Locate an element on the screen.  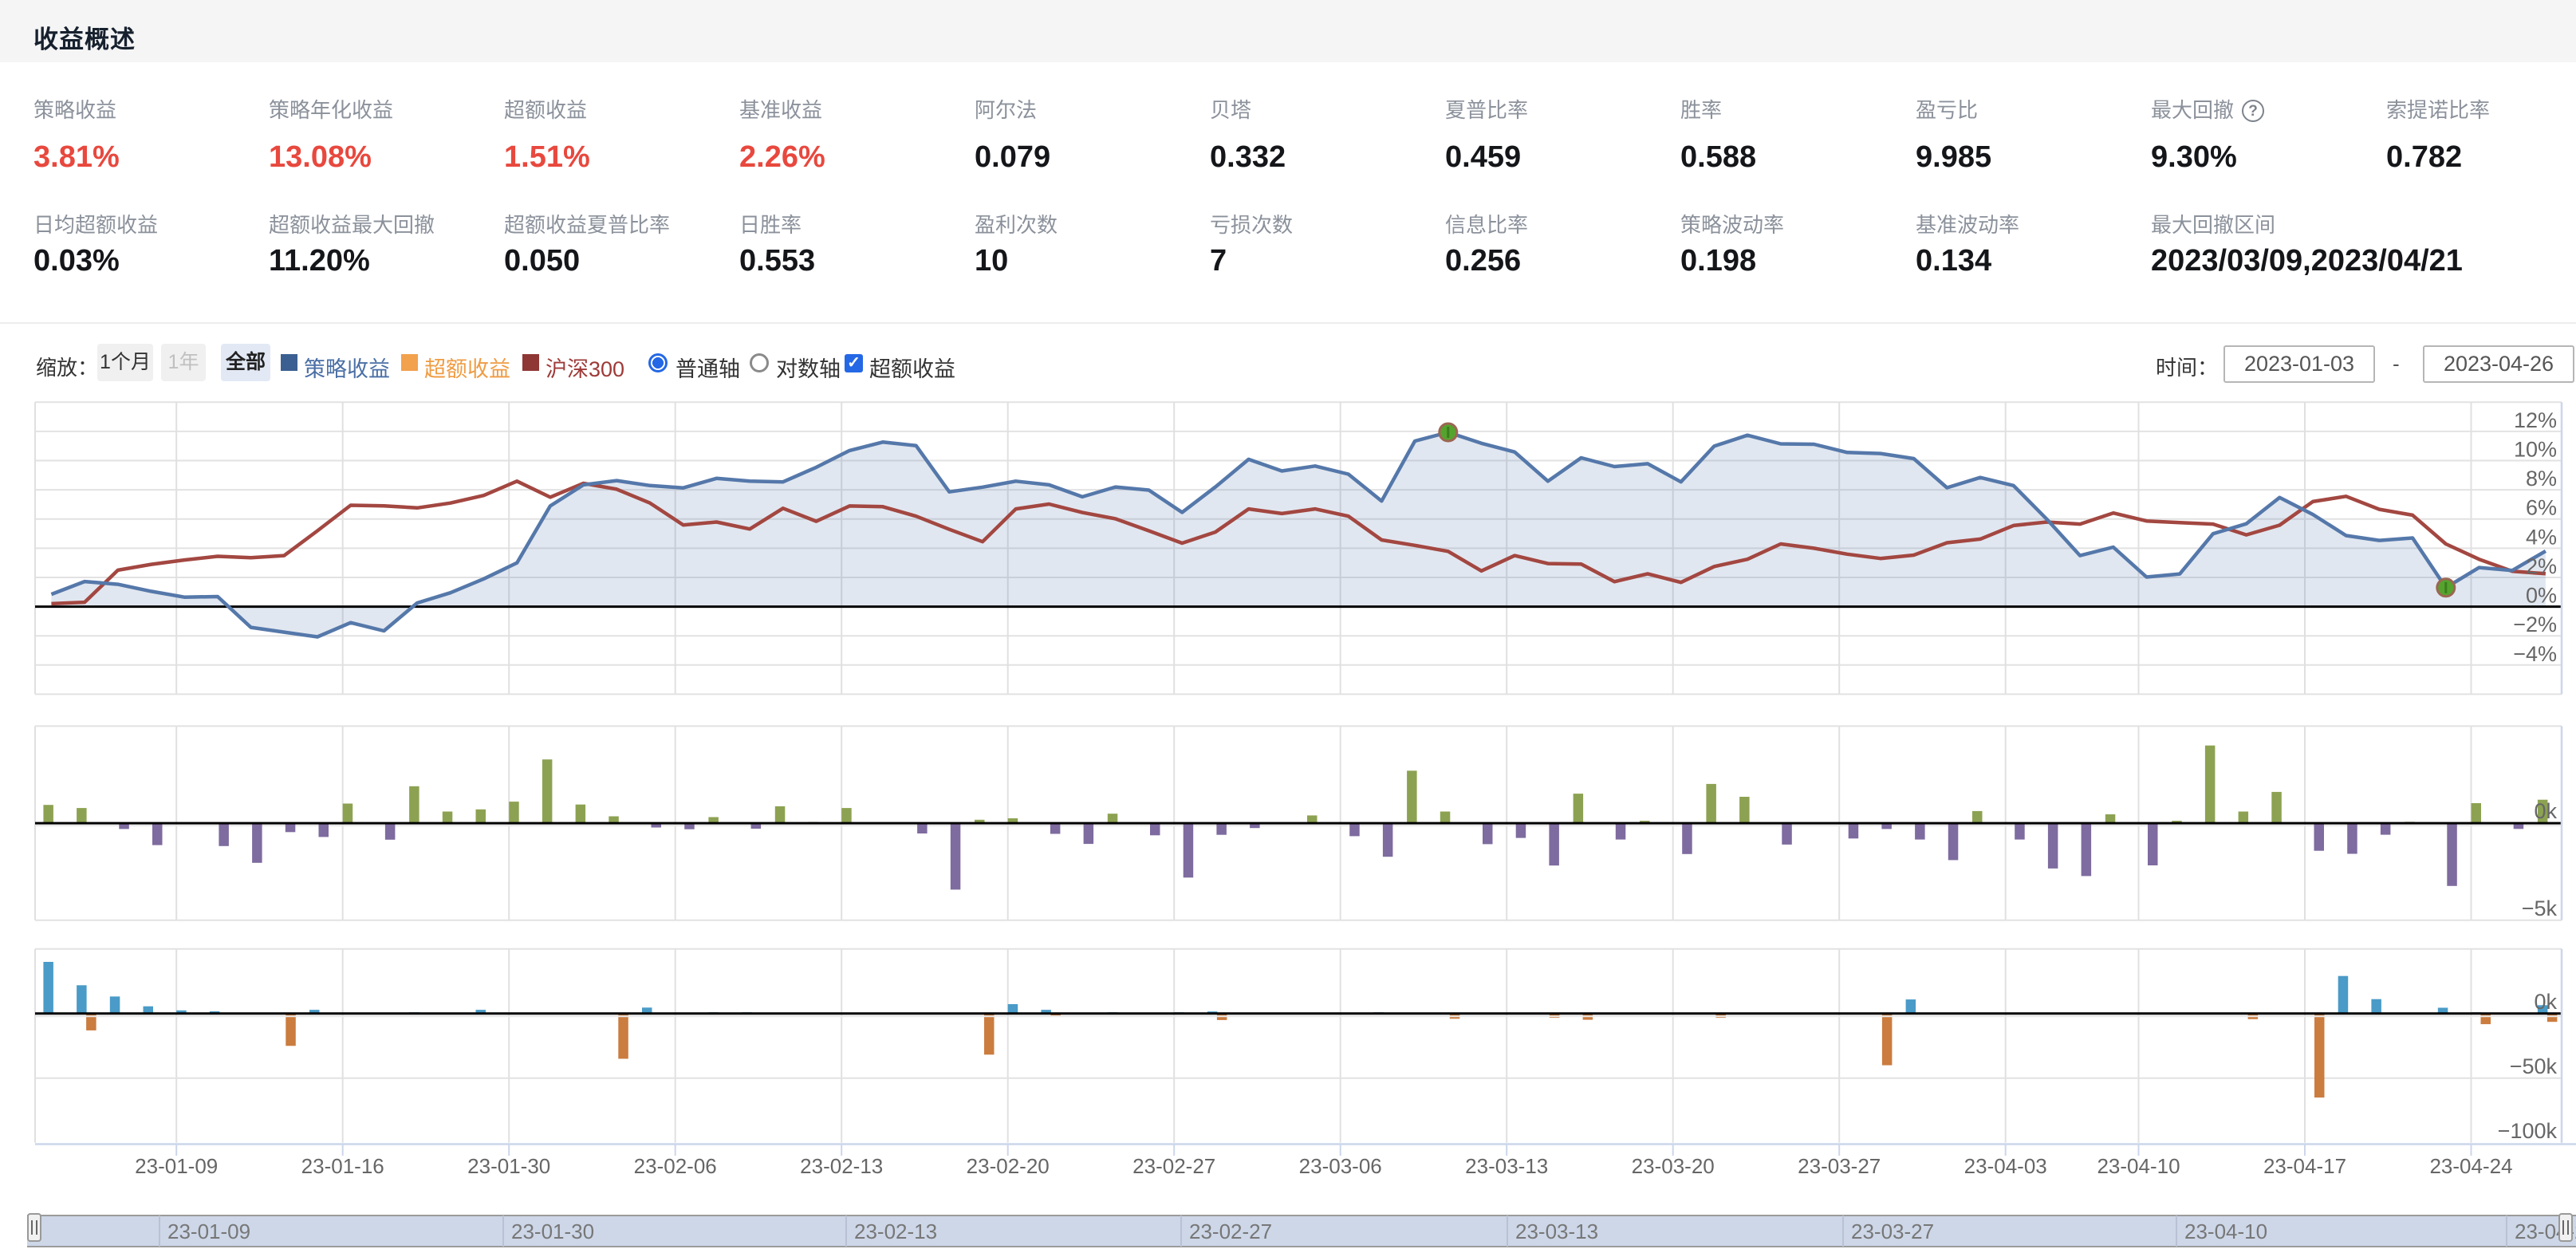
svg-text: −2% is located at coordinates (2535, 624).